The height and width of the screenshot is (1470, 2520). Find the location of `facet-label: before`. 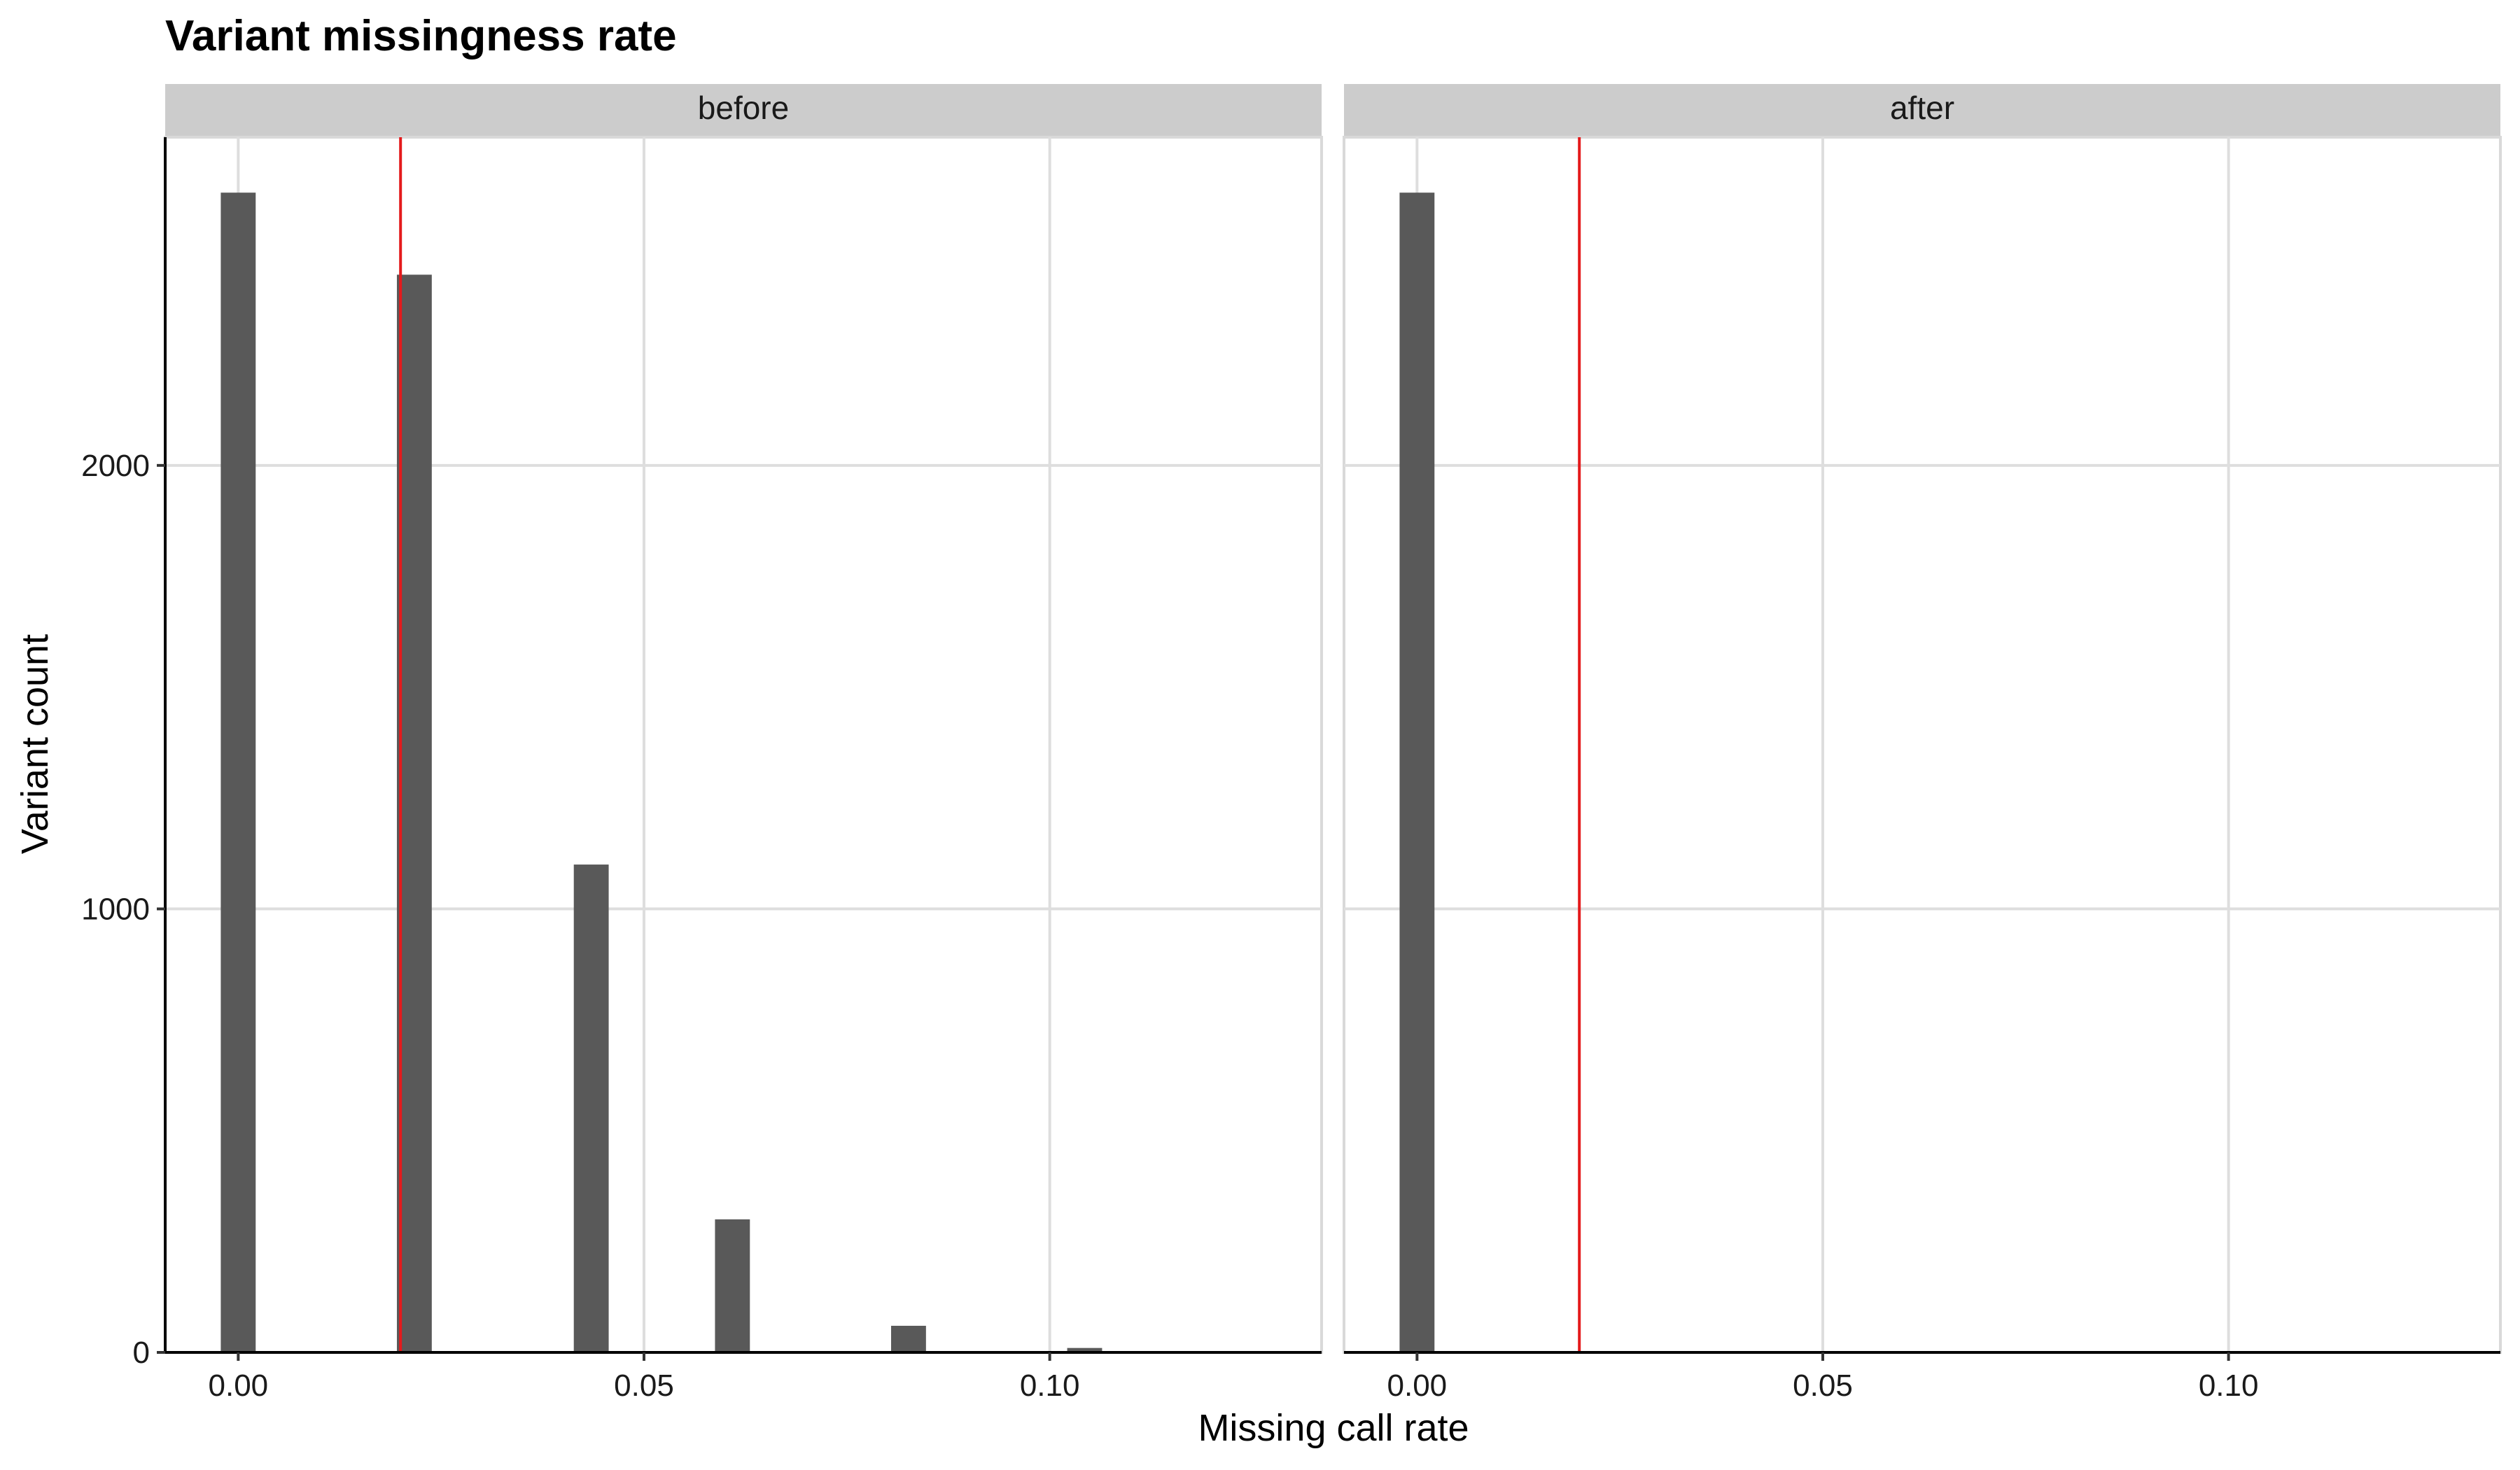

facet-label: before is located at coordinates (743, 108).